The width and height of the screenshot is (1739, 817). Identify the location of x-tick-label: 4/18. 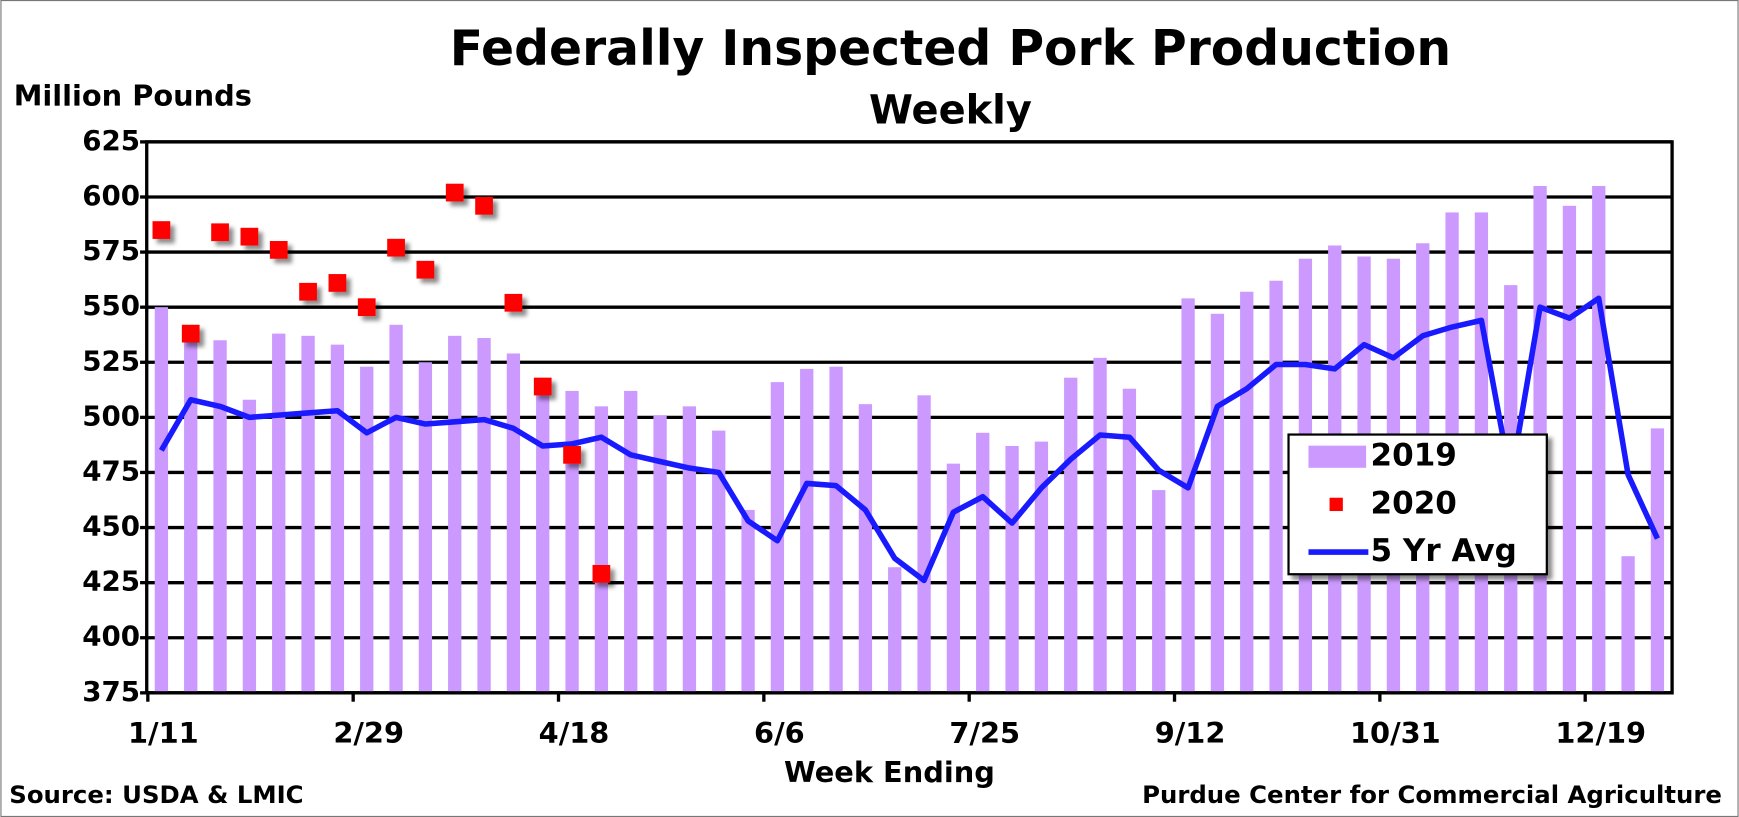
(574, 733).